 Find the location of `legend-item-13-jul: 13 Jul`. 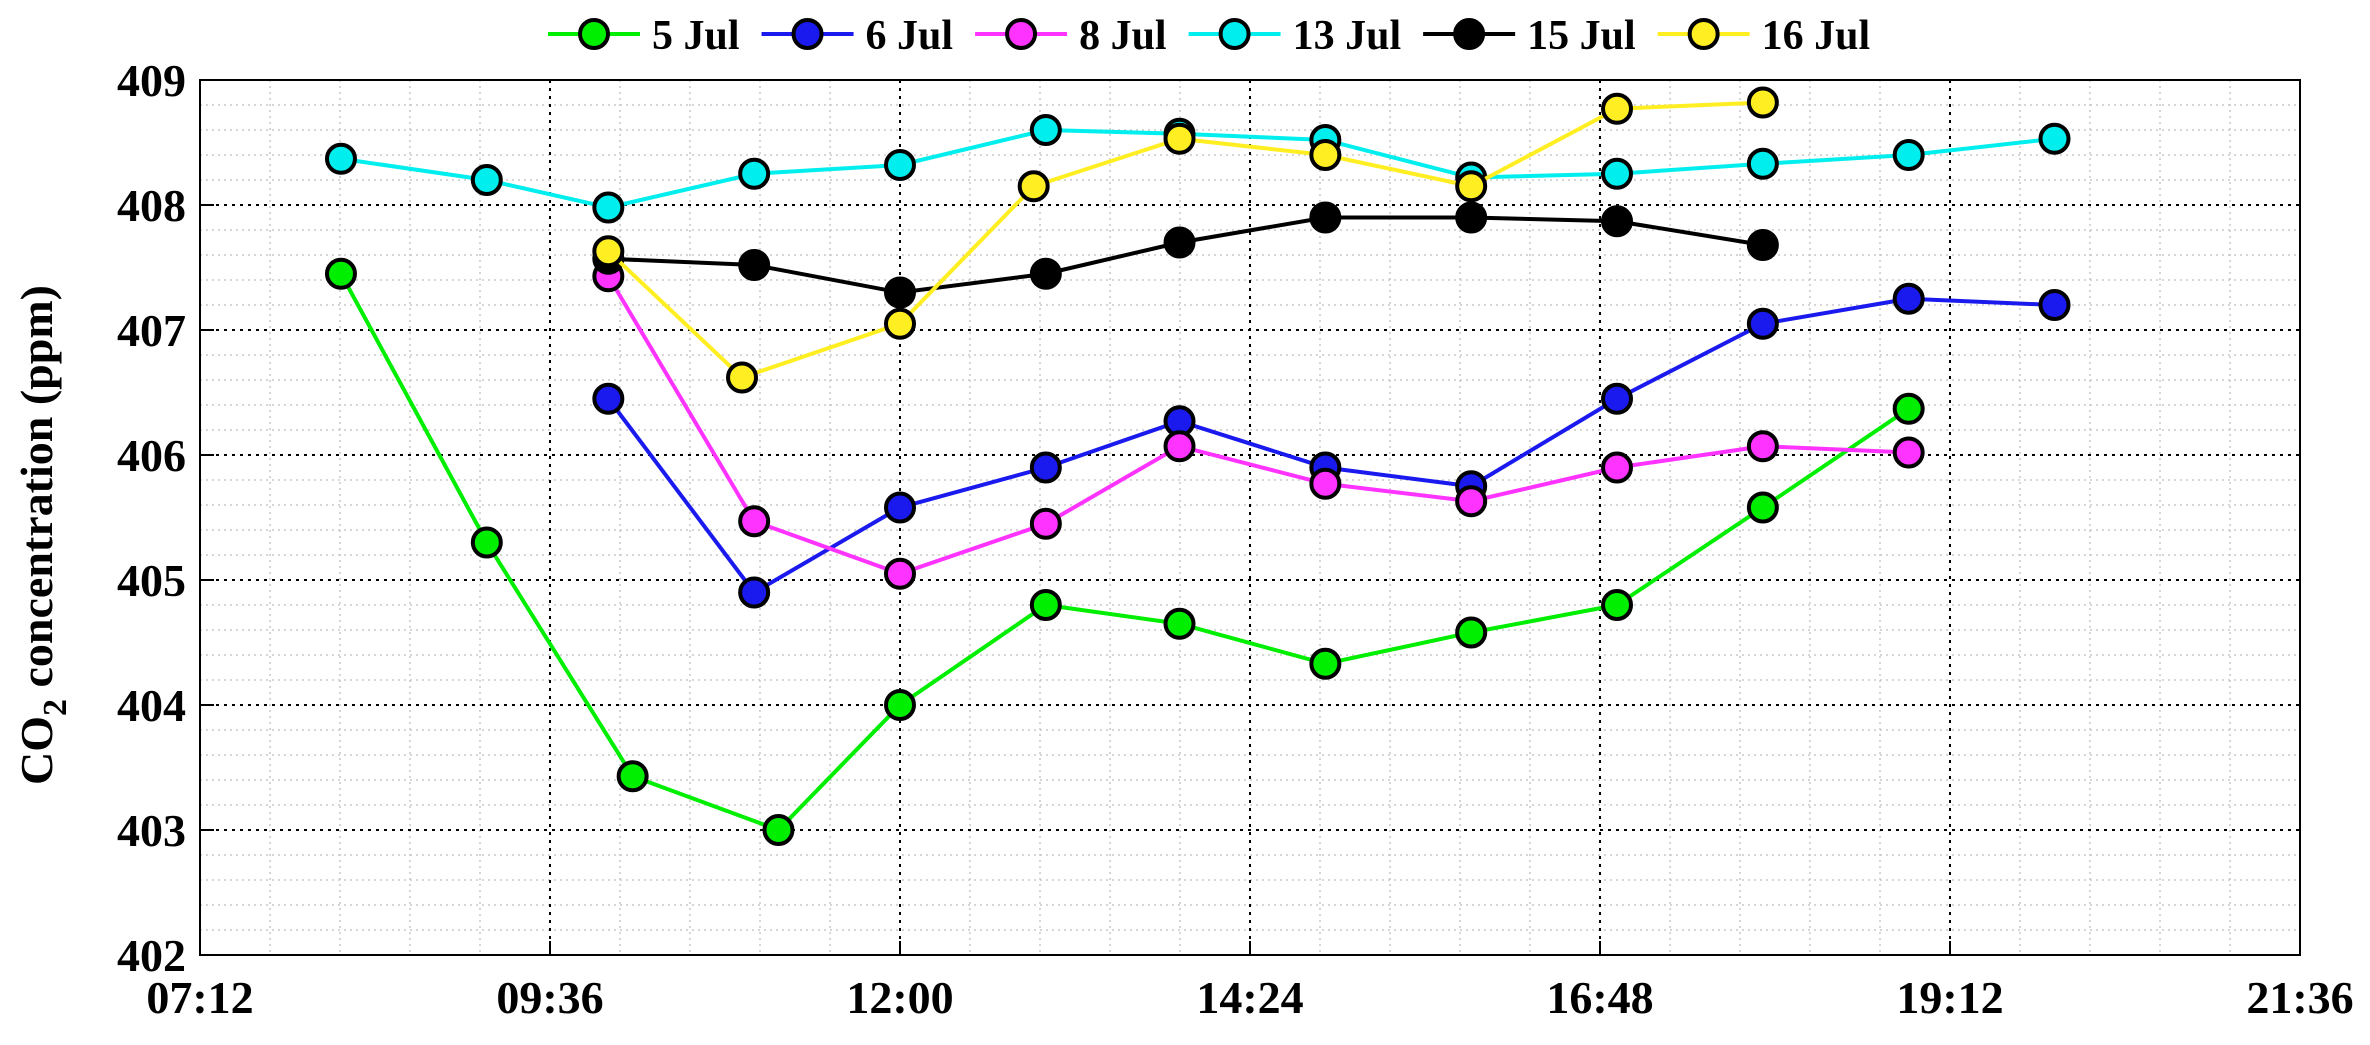

legend-item-13-jul: 13 Jul is located at coordinates (1295, 36).